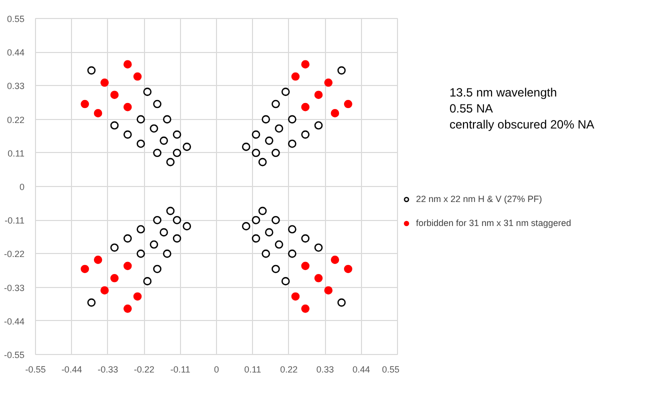  I want to click on x-tick-label: 0.22, so click(289, 369).